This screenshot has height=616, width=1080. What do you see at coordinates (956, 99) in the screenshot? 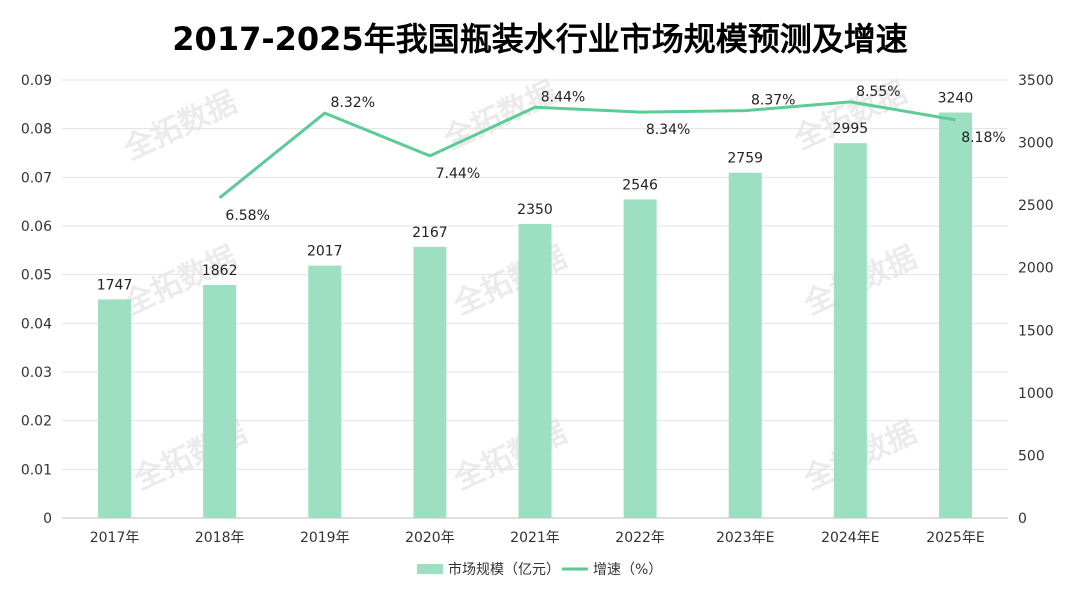
I see `bar-value-label: 3240` at bounding box center [956, 99].